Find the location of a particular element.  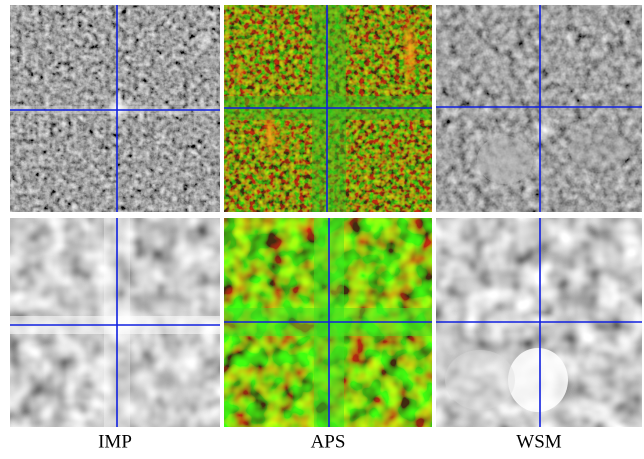

panel-aps-bottom is located at coordinates (328, 322).